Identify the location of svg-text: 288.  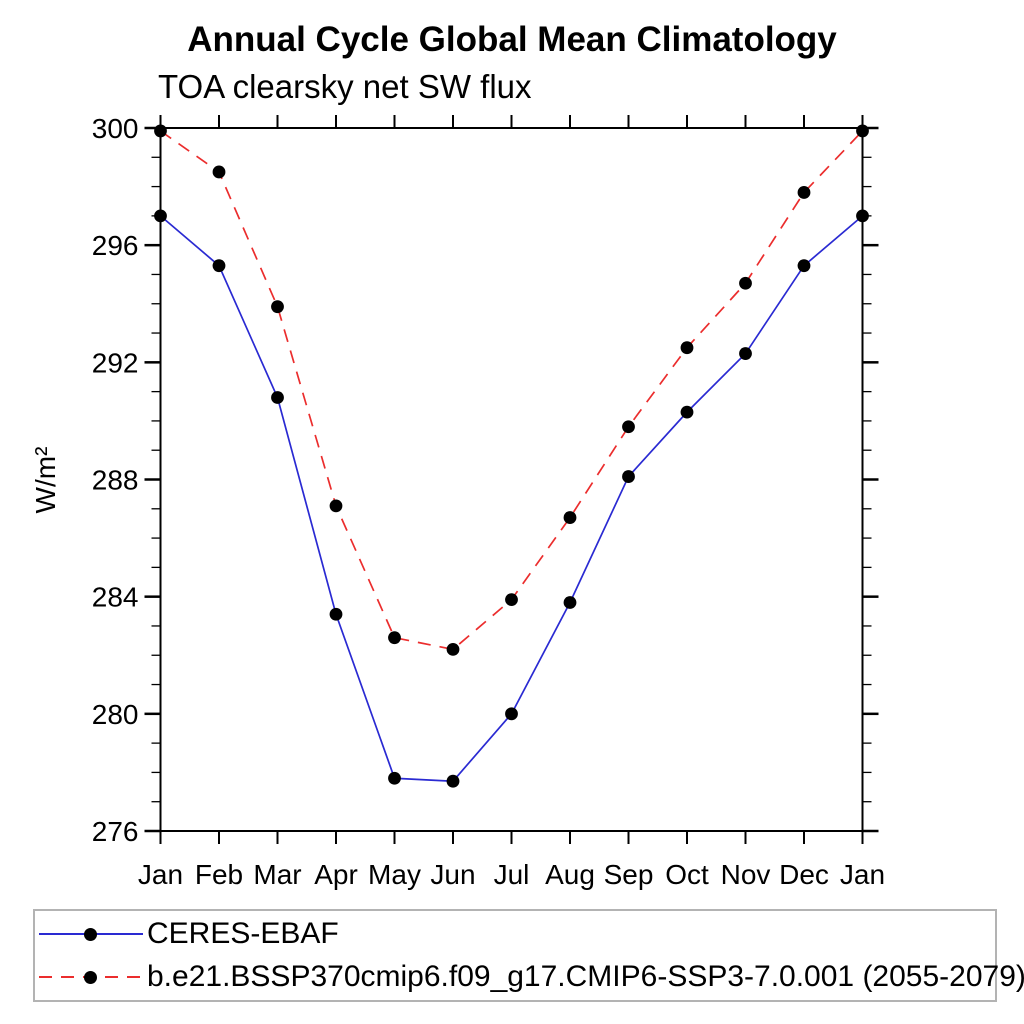
(115, 480).